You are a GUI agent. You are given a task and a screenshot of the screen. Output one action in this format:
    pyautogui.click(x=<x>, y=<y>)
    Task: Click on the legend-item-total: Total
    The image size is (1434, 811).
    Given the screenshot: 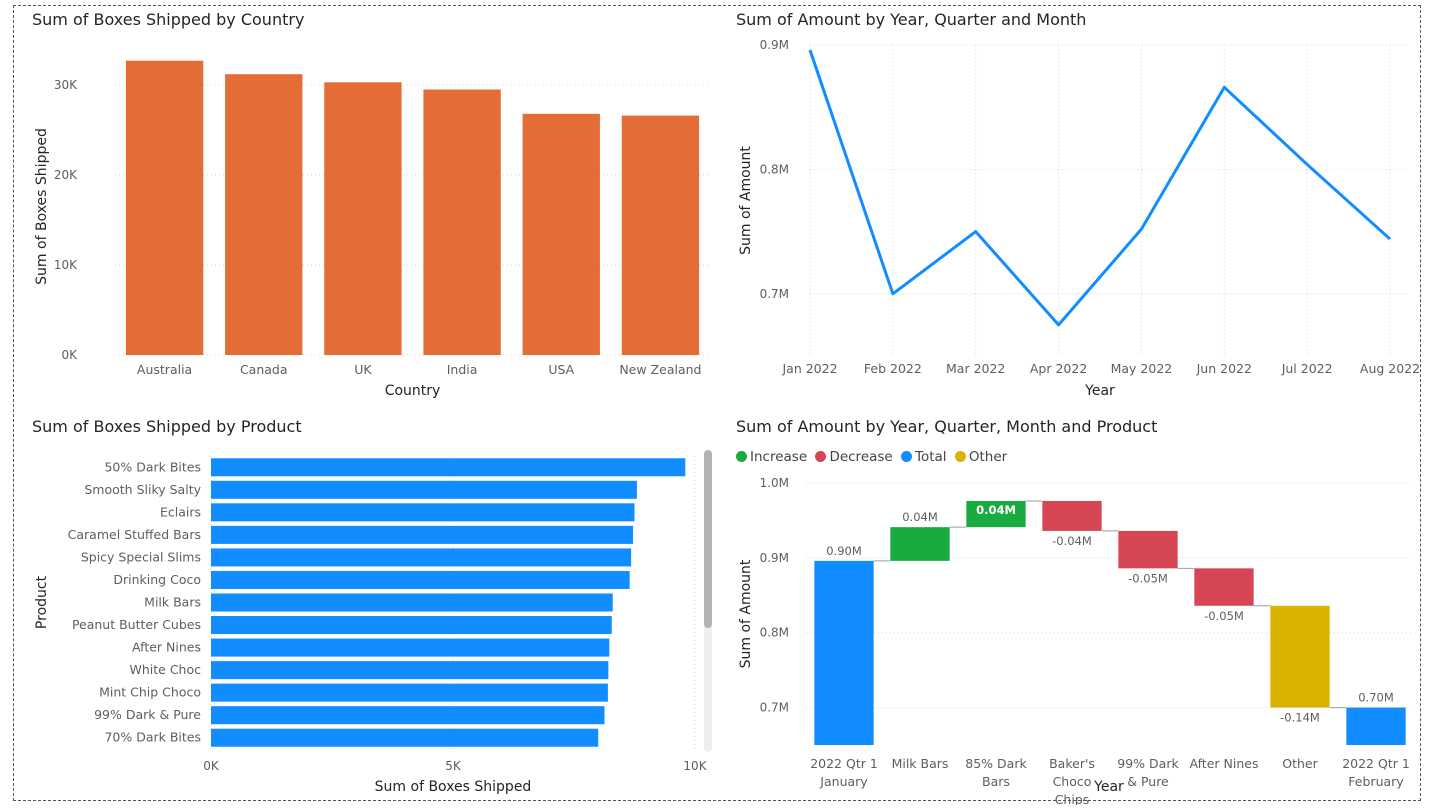 What is the action you would take?
    pyautogui.click(x=924, y=457)
    